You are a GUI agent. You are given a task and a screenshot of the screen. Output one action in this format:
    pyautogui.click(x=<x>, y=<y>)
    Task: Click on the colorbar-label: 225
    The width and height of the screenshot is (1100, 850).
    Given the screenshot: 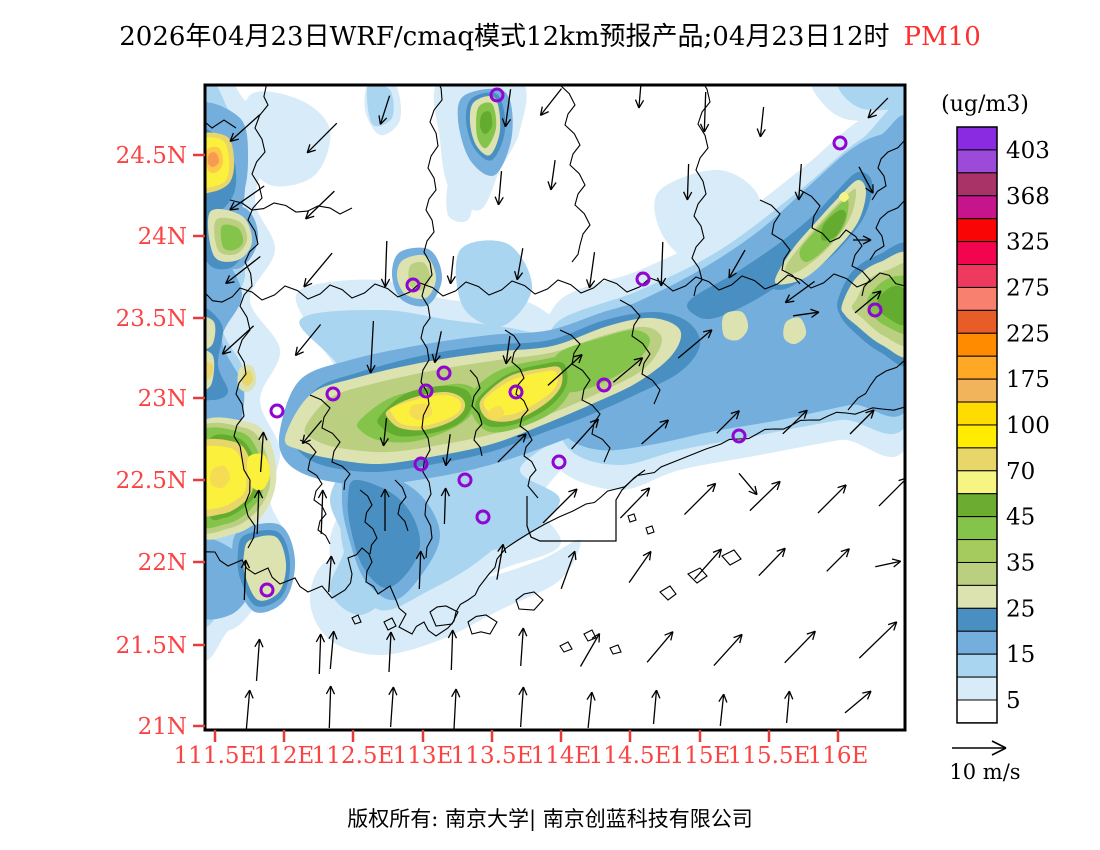 What is the action you would take?
    pyautogui.click(x=1028, y=334)
    